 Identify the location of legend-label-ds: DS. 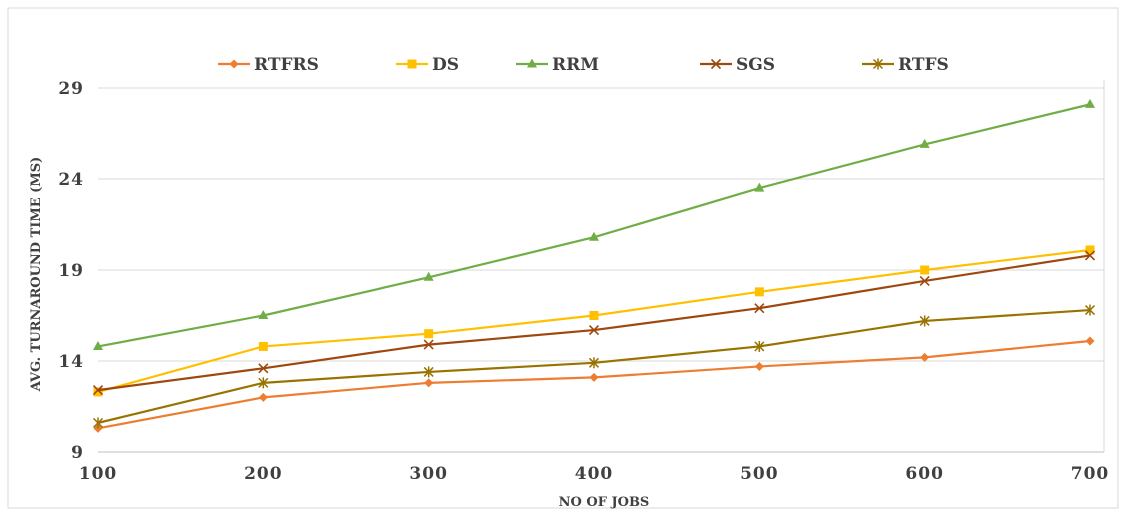
(445, 65).